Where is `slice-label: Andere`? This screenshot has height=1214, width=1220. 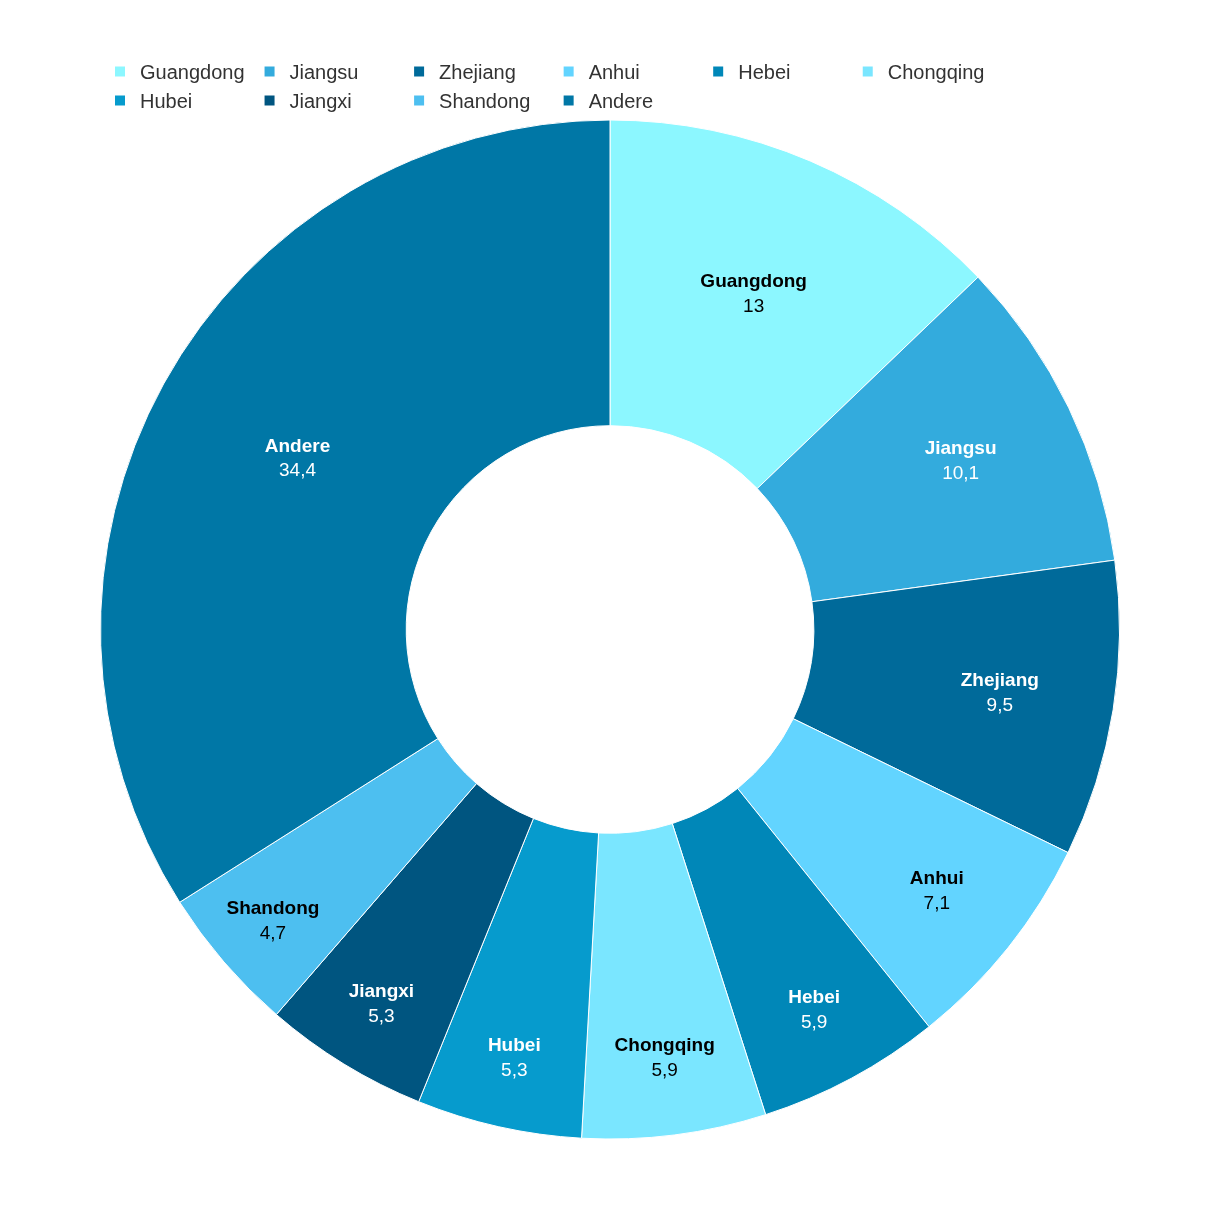
slice-label: Andere is located at coordinates (297, 445).